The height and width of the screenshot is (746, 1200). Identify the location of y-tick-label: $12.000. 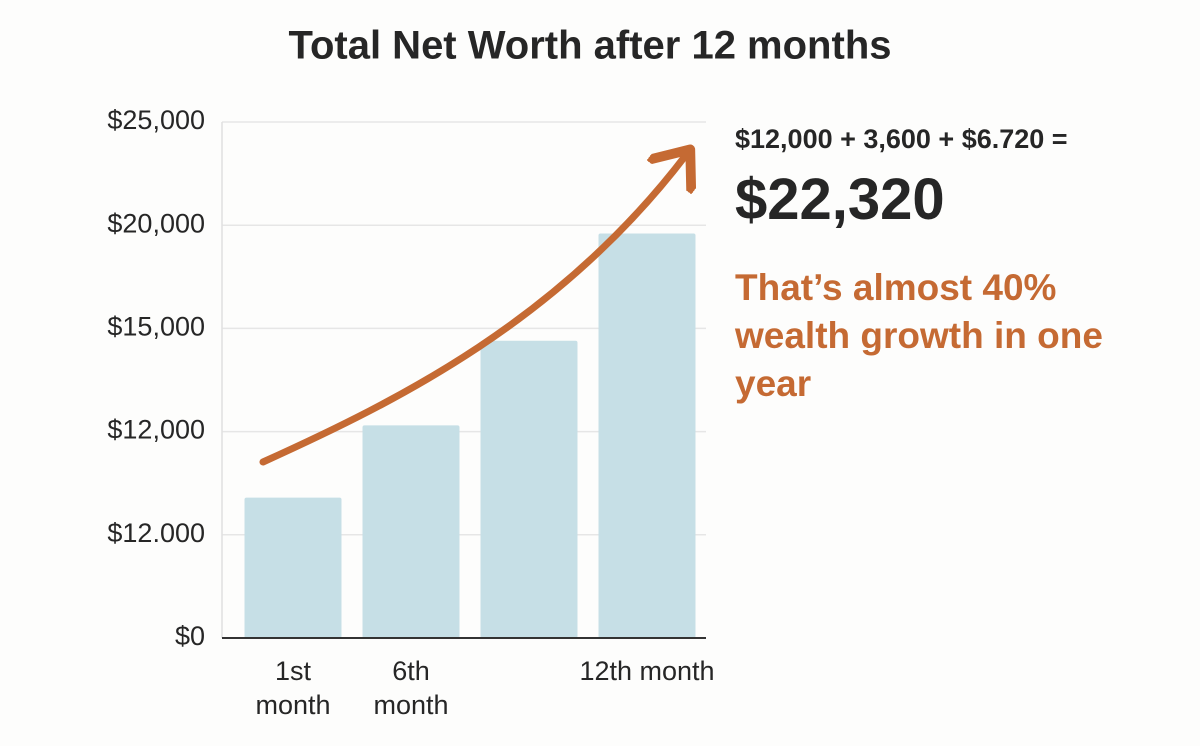
(156, 533).